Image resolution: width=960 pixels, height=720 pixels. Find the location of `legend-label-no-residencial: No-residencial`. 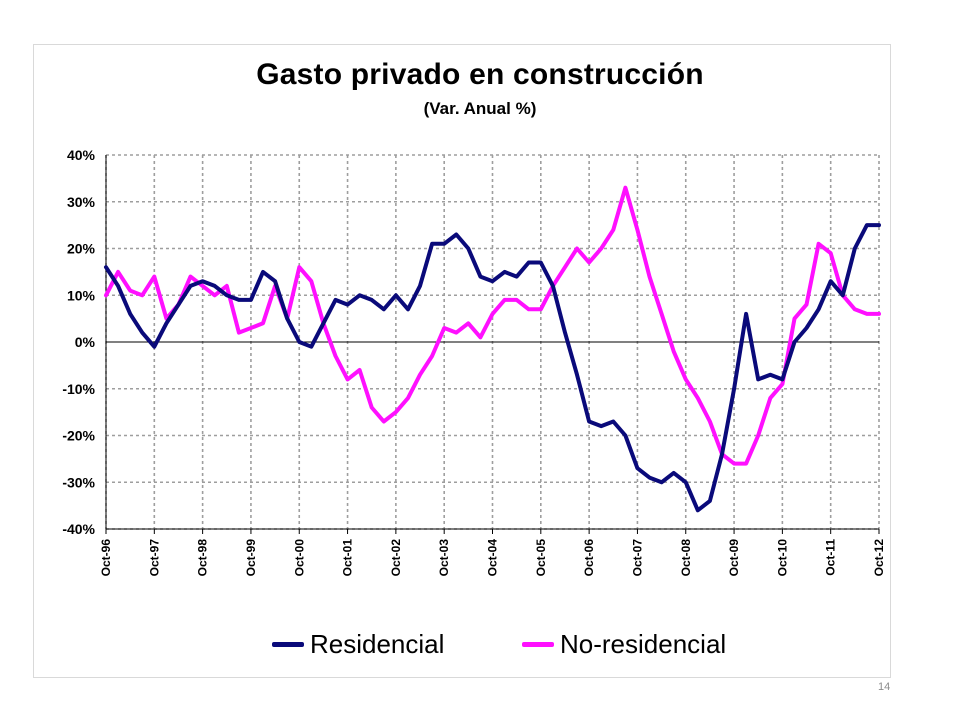

legend-label-no-residencial: No-residencial is located at coordinates (643, 643).